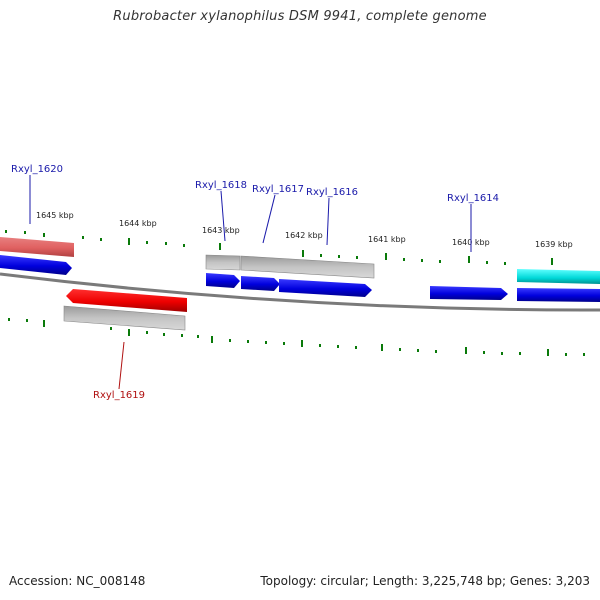 This screenshot has height=600, width=600. I want to click on gene-label-rxyl-1620: Rxyl_1620, so click(37, 169).